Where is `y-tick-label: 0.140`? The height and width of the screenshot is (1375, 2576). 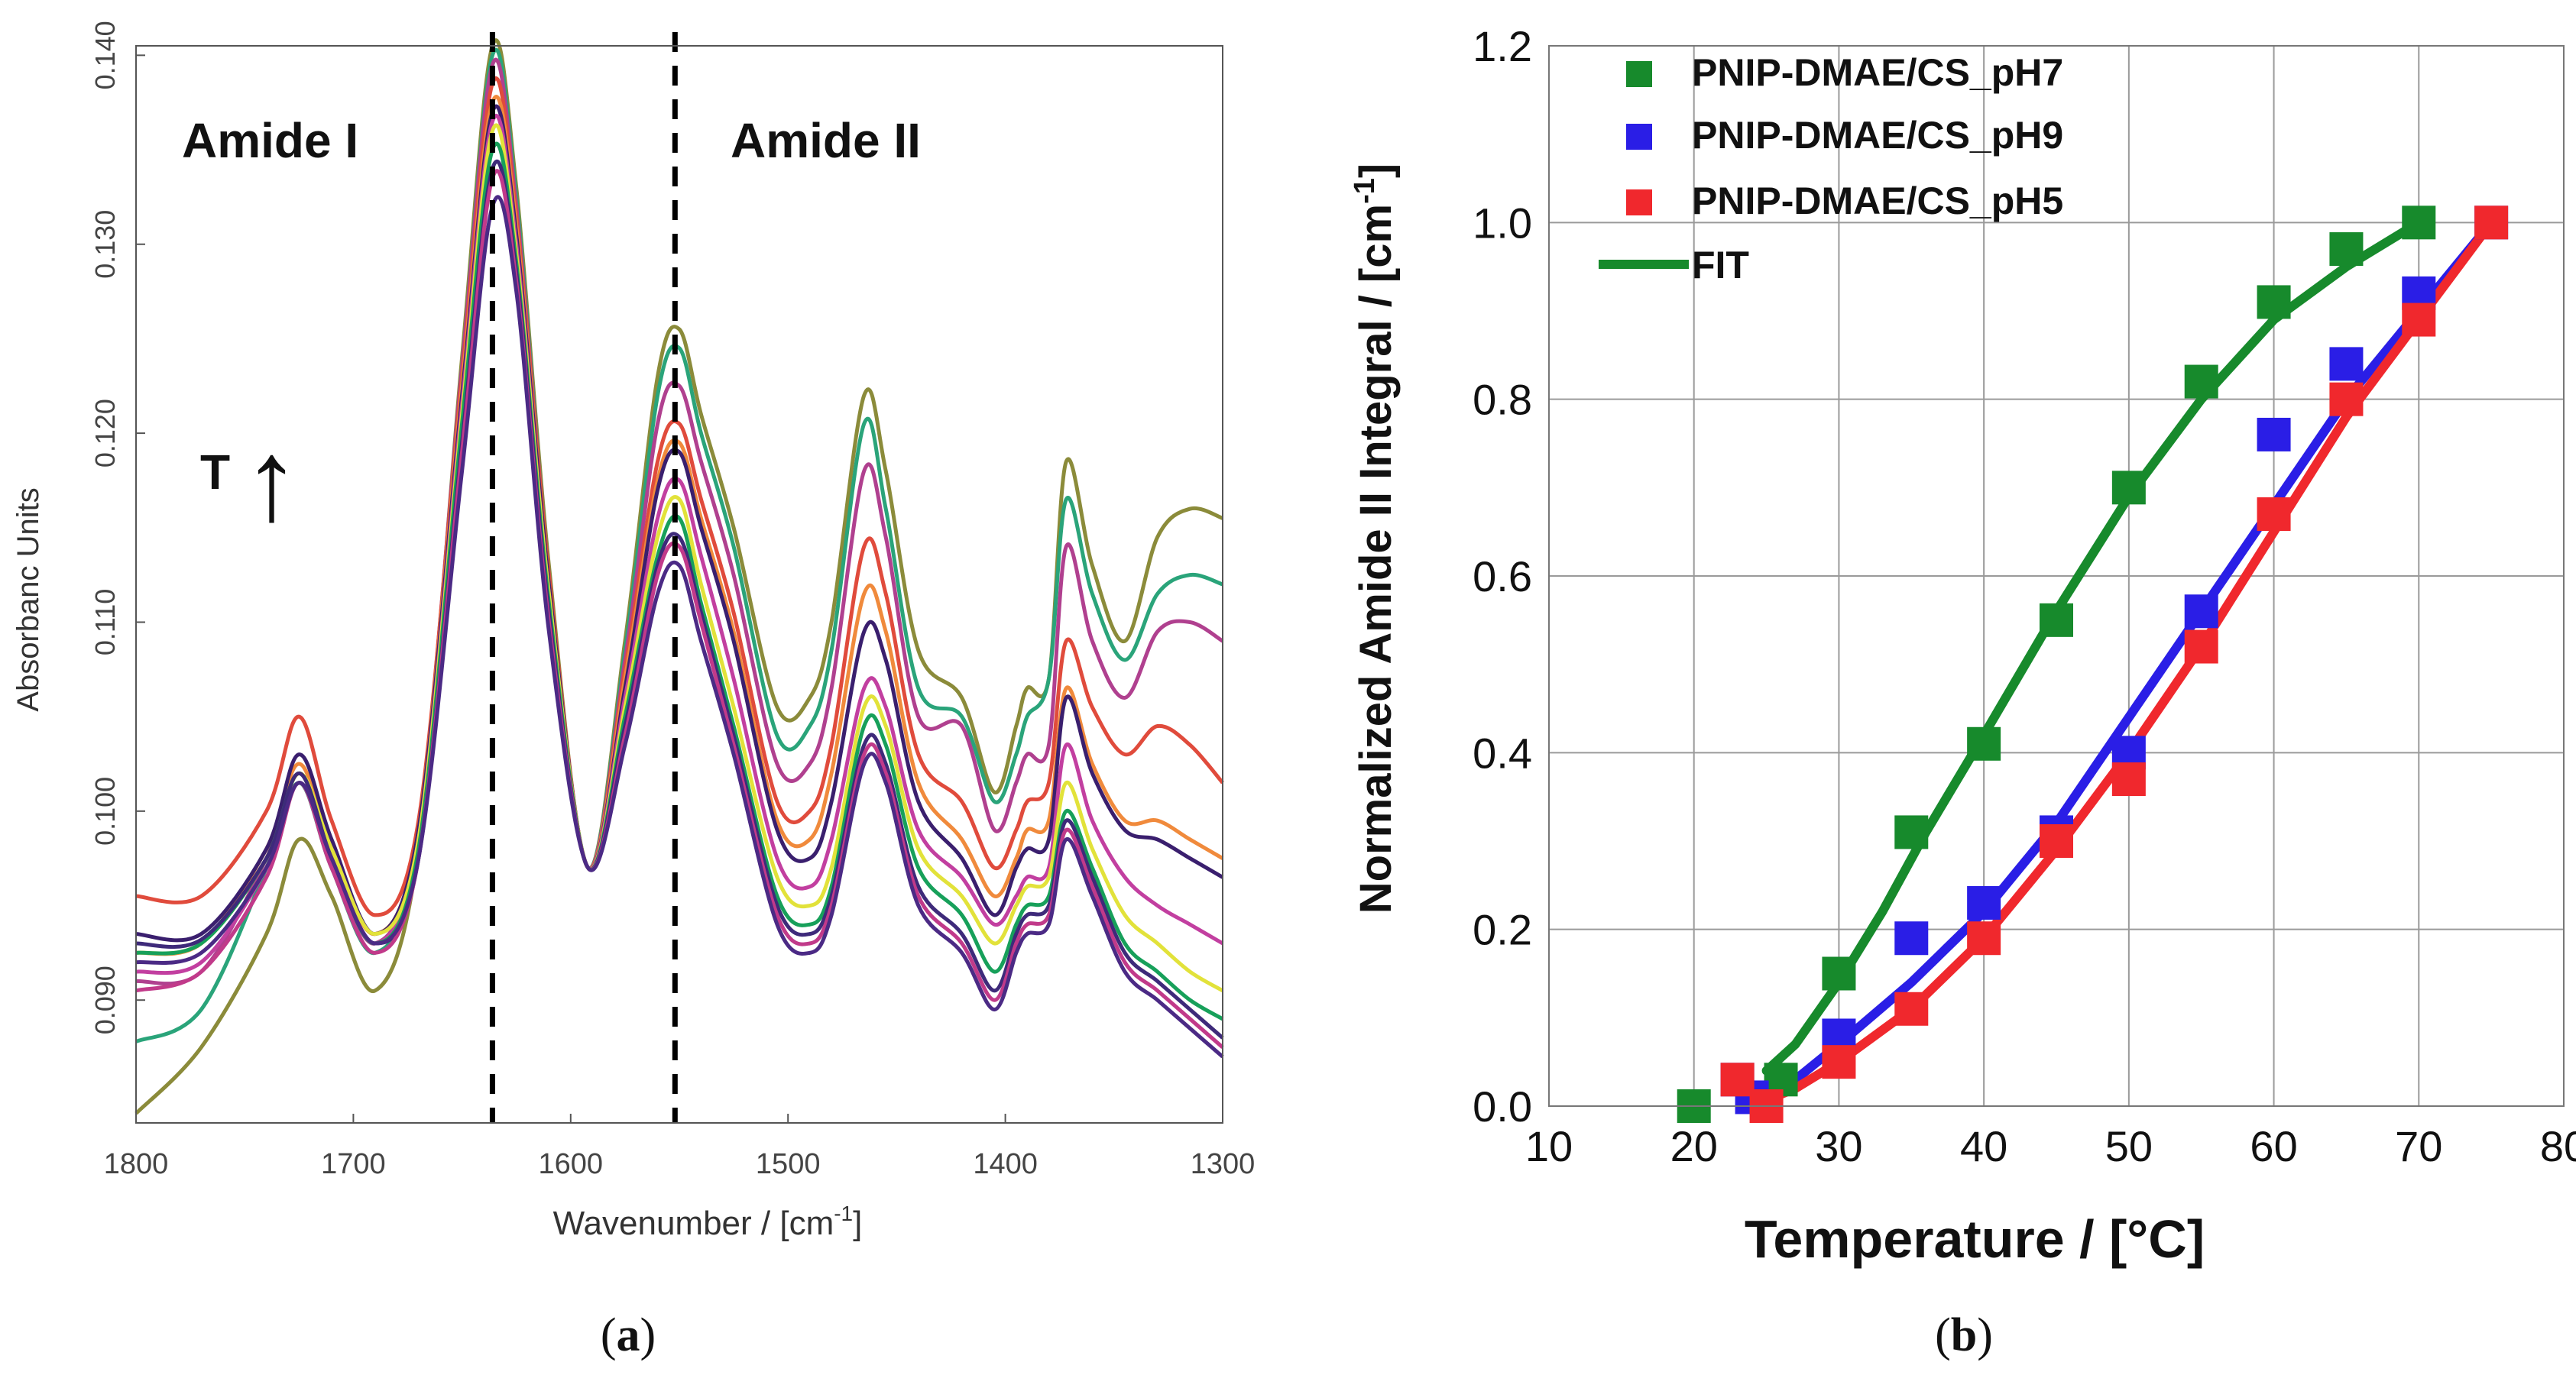 y-tick-label: 0.140 is located at coordinates (105, 55).